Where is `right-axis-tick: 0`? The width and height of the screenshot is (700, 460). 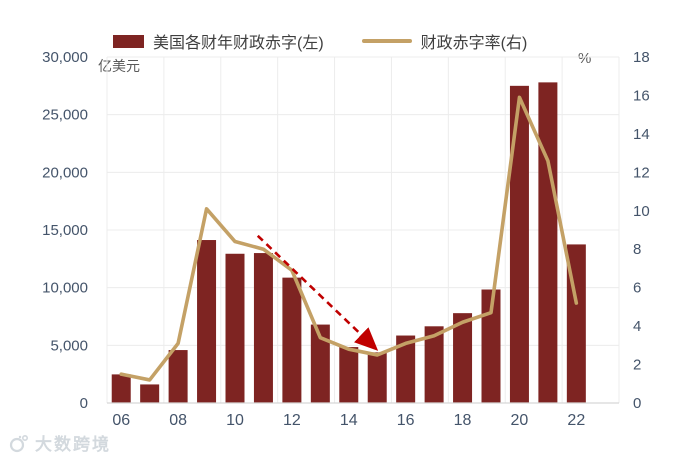
right-axis-tick: 0 is located at coordinates (637, 403).